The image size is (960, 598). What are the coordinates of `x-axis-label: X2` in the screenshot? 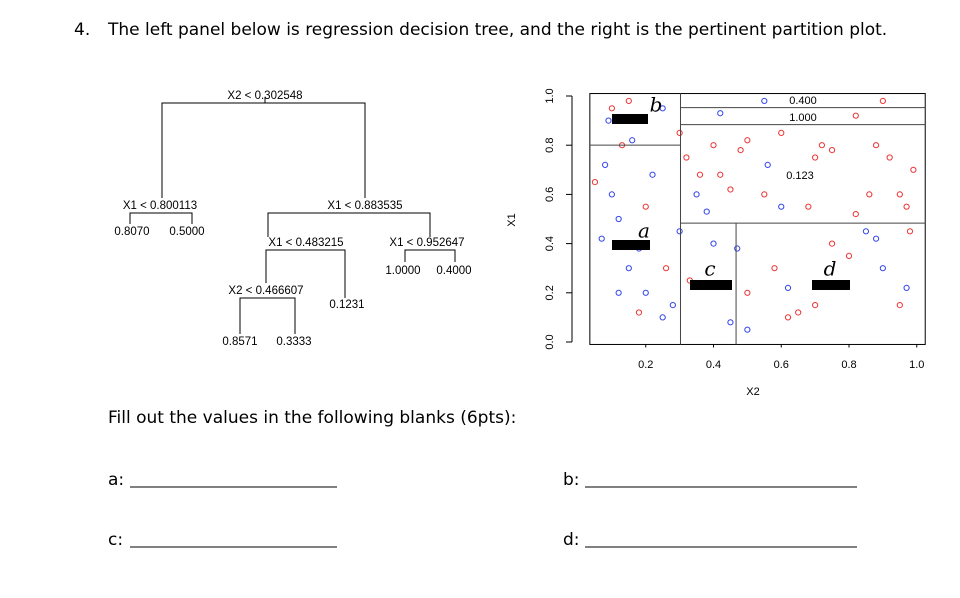 It's located at (752, 392).